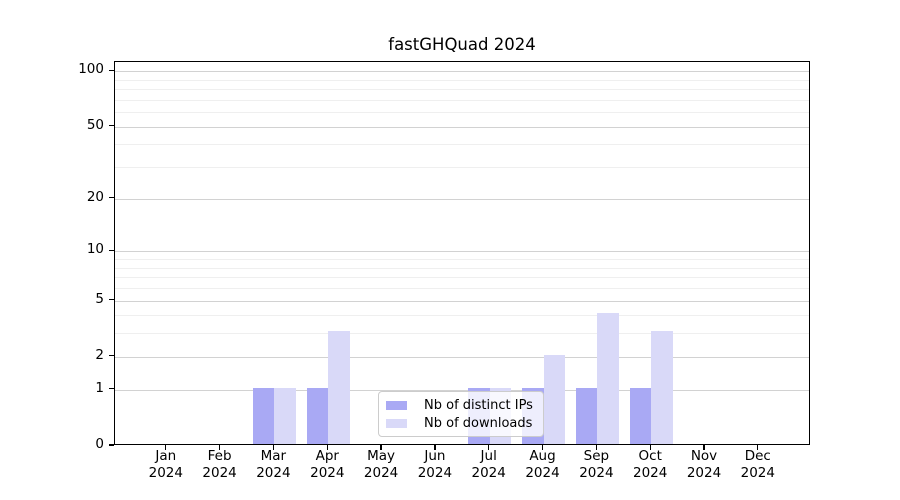 The width and height of the screenshot is (900, 500). I want to click on x-tick-label-aug: Aug 2024, so click(542, 464).